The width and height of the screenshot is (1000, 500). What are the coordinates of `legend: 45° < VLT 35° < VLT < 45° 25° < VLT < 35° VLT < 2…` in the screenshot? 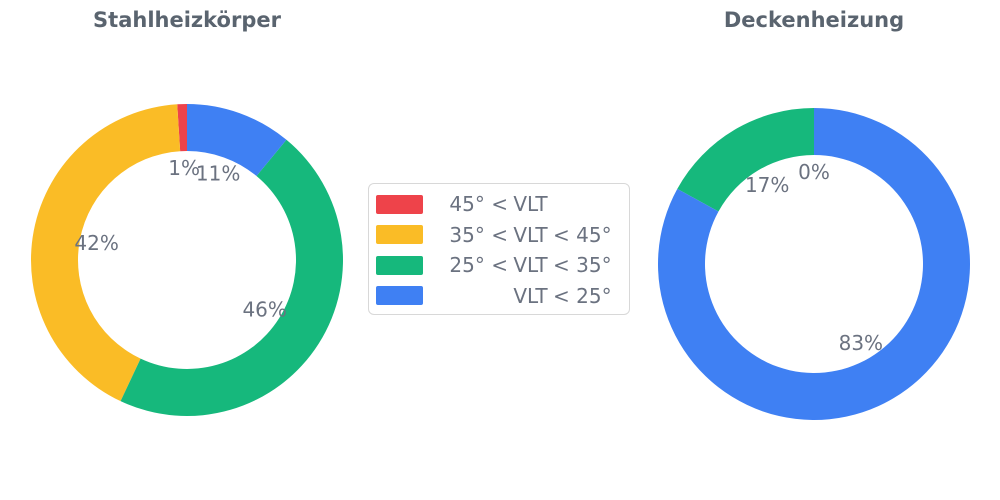 It's located at (499, 249).